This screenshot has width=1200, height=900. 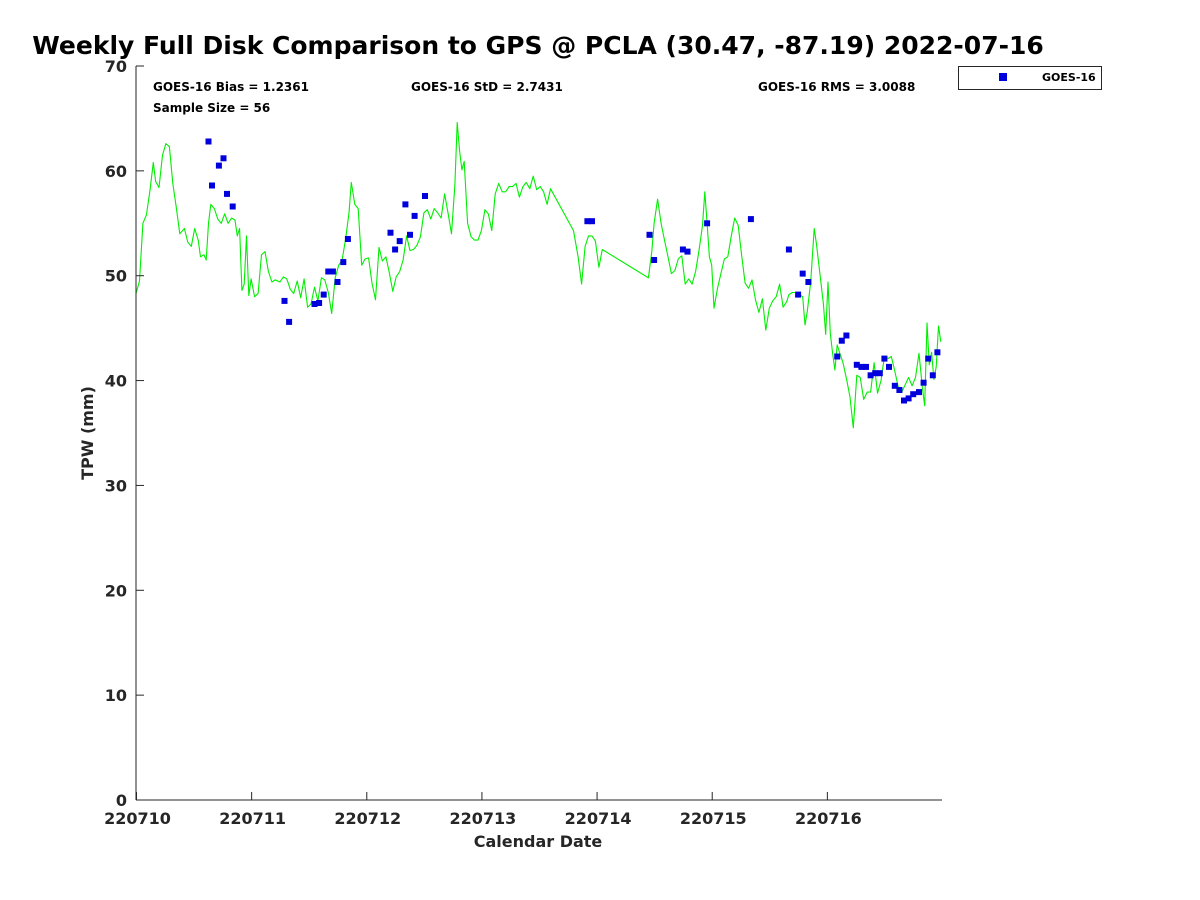 I want to click on legend-marker-goes16, so click(x=1003, y=77).